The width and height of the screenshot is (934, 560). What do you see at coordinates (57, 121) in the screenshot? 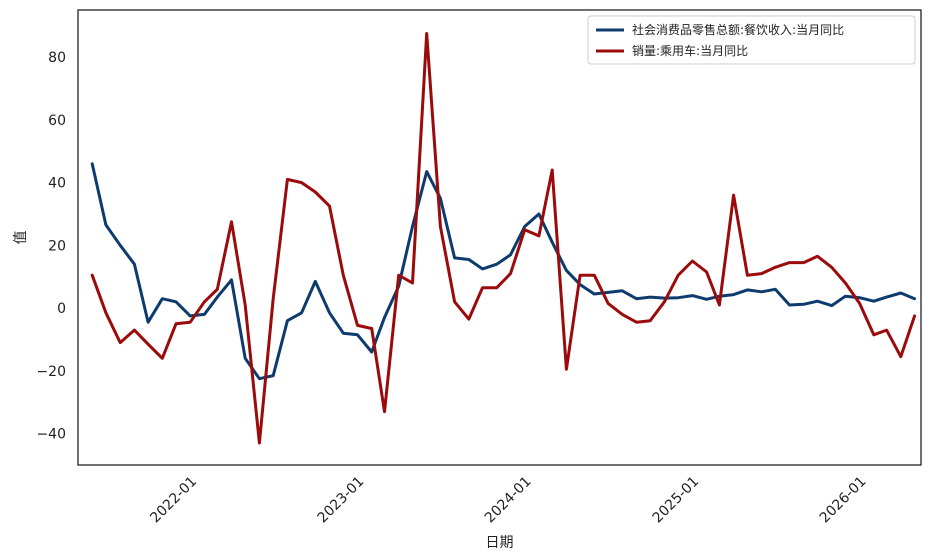
I see `y-tick-label: 60` at bounding box center [57, 121].